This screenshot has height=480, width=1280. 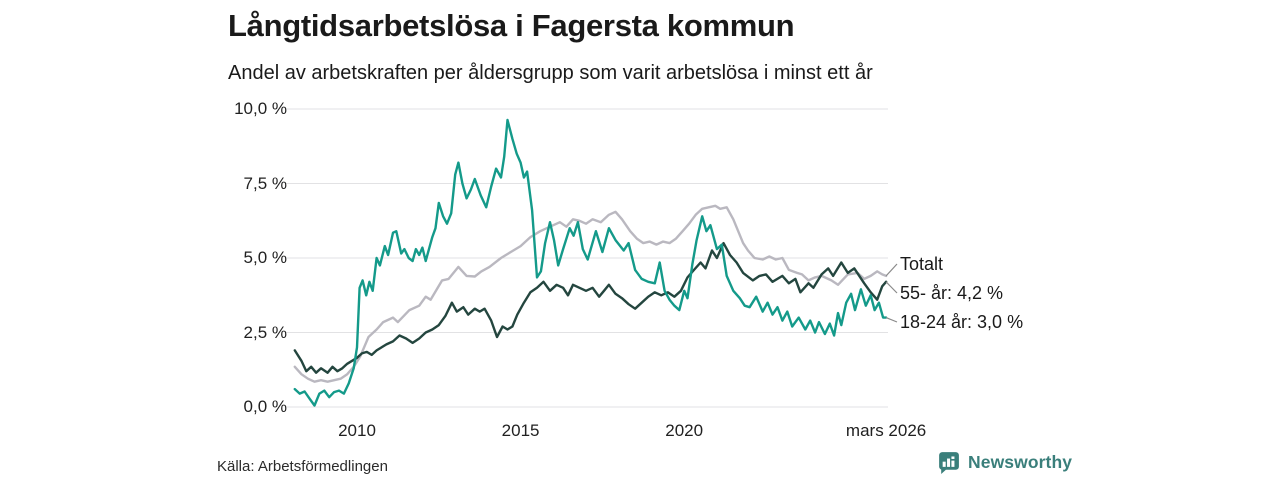 What do you see at coordinates (886, 430) in the screenshot?
I see `x-axis-tick-label: mars 2026` at bounding box center [886, 430].